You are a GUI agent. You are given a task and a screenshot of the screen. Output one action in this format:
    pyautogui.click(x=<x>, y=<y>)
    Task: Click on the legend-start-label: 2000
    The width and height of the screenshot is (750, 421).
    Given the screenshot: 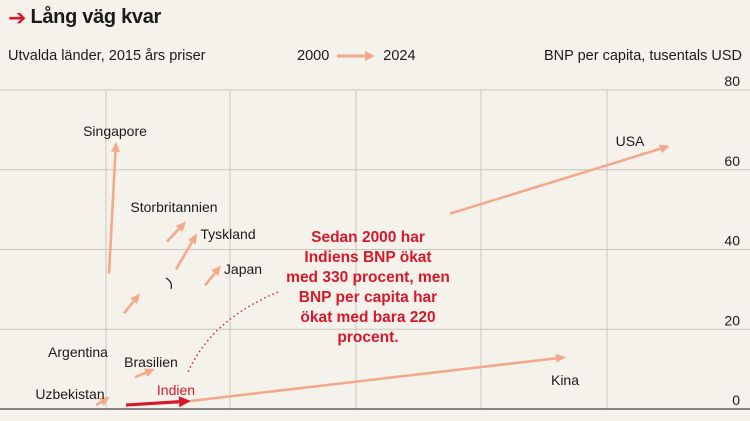 What is the action you would take?
    pyautogui.click(x=313, y=56)
    